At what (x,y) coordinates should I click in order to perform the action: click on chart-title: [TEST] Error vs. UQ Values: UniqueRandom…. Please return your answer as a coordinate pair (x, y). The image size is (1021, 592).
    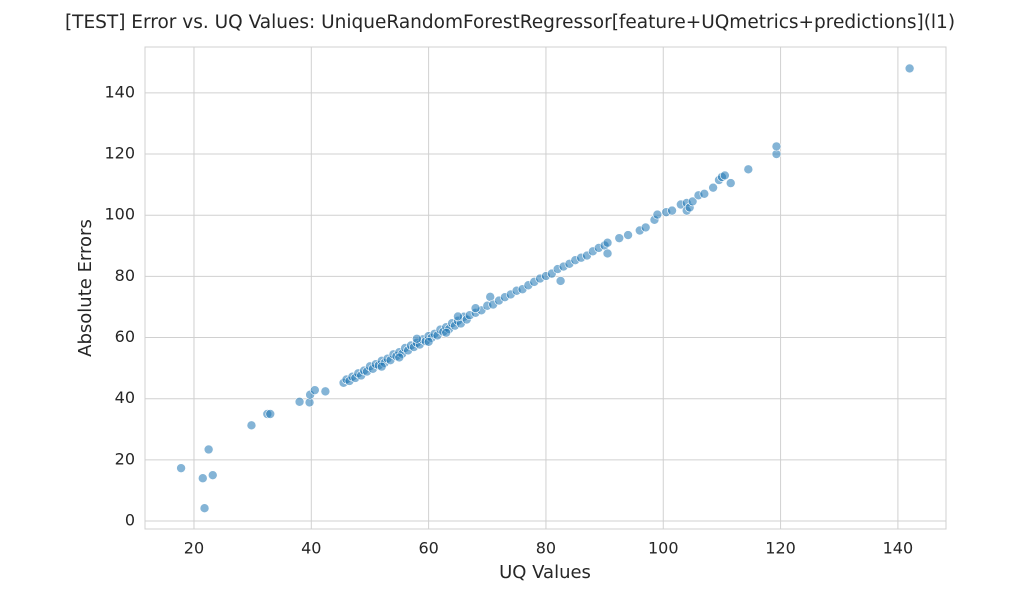
    Looking at the image, I should click on (510, 22).